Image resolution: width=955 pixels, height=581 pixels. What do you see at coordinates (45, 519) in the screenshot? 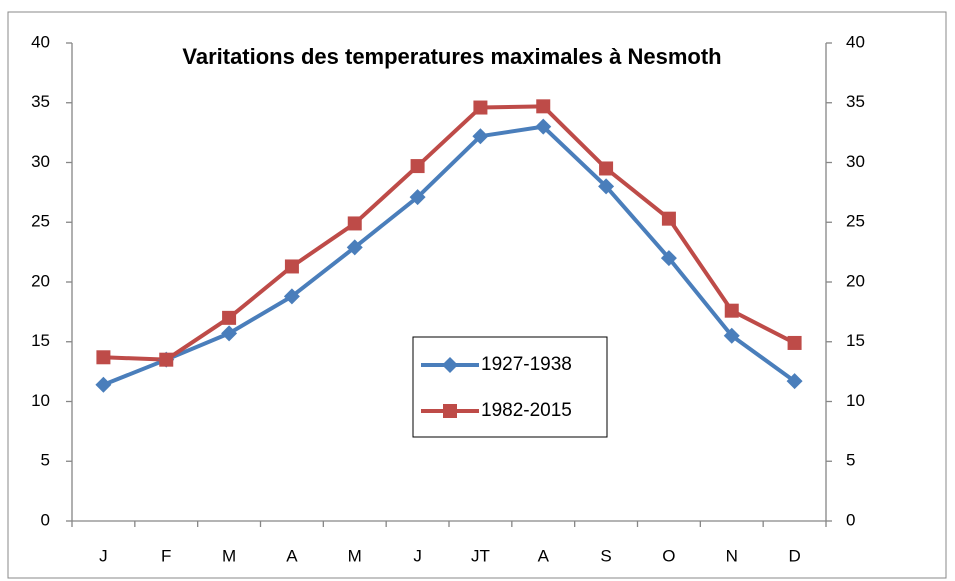
I see `y-tick-label: 0` at bounding box center [45, 519].